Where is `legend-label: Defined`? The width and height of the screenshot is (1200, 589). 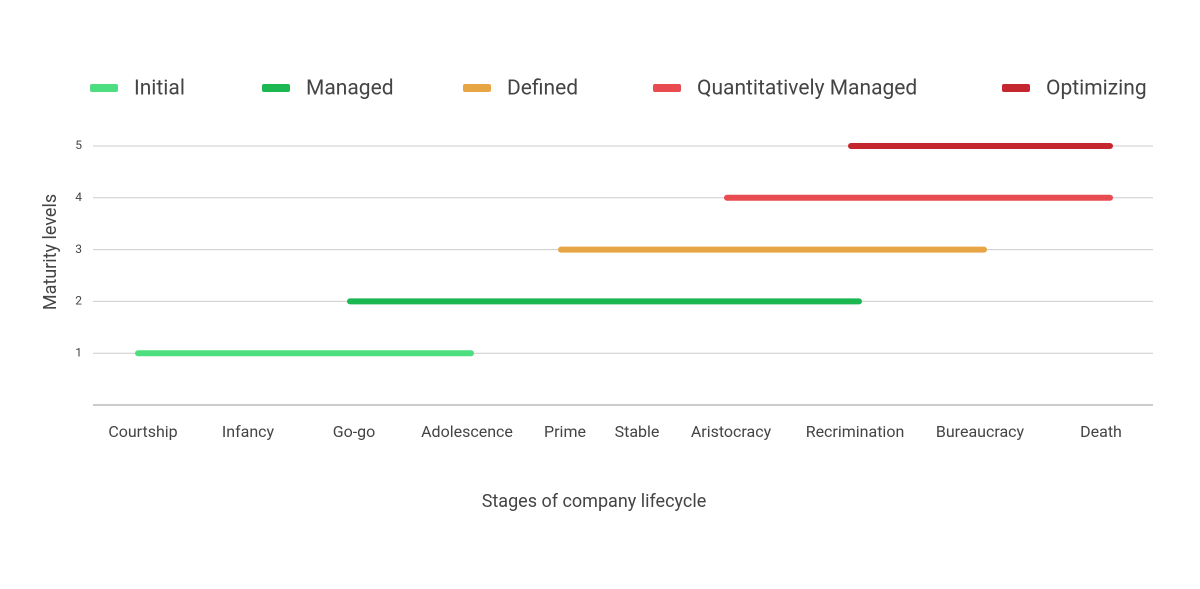 legend-label: Defined is located at coordinates (542, 89).